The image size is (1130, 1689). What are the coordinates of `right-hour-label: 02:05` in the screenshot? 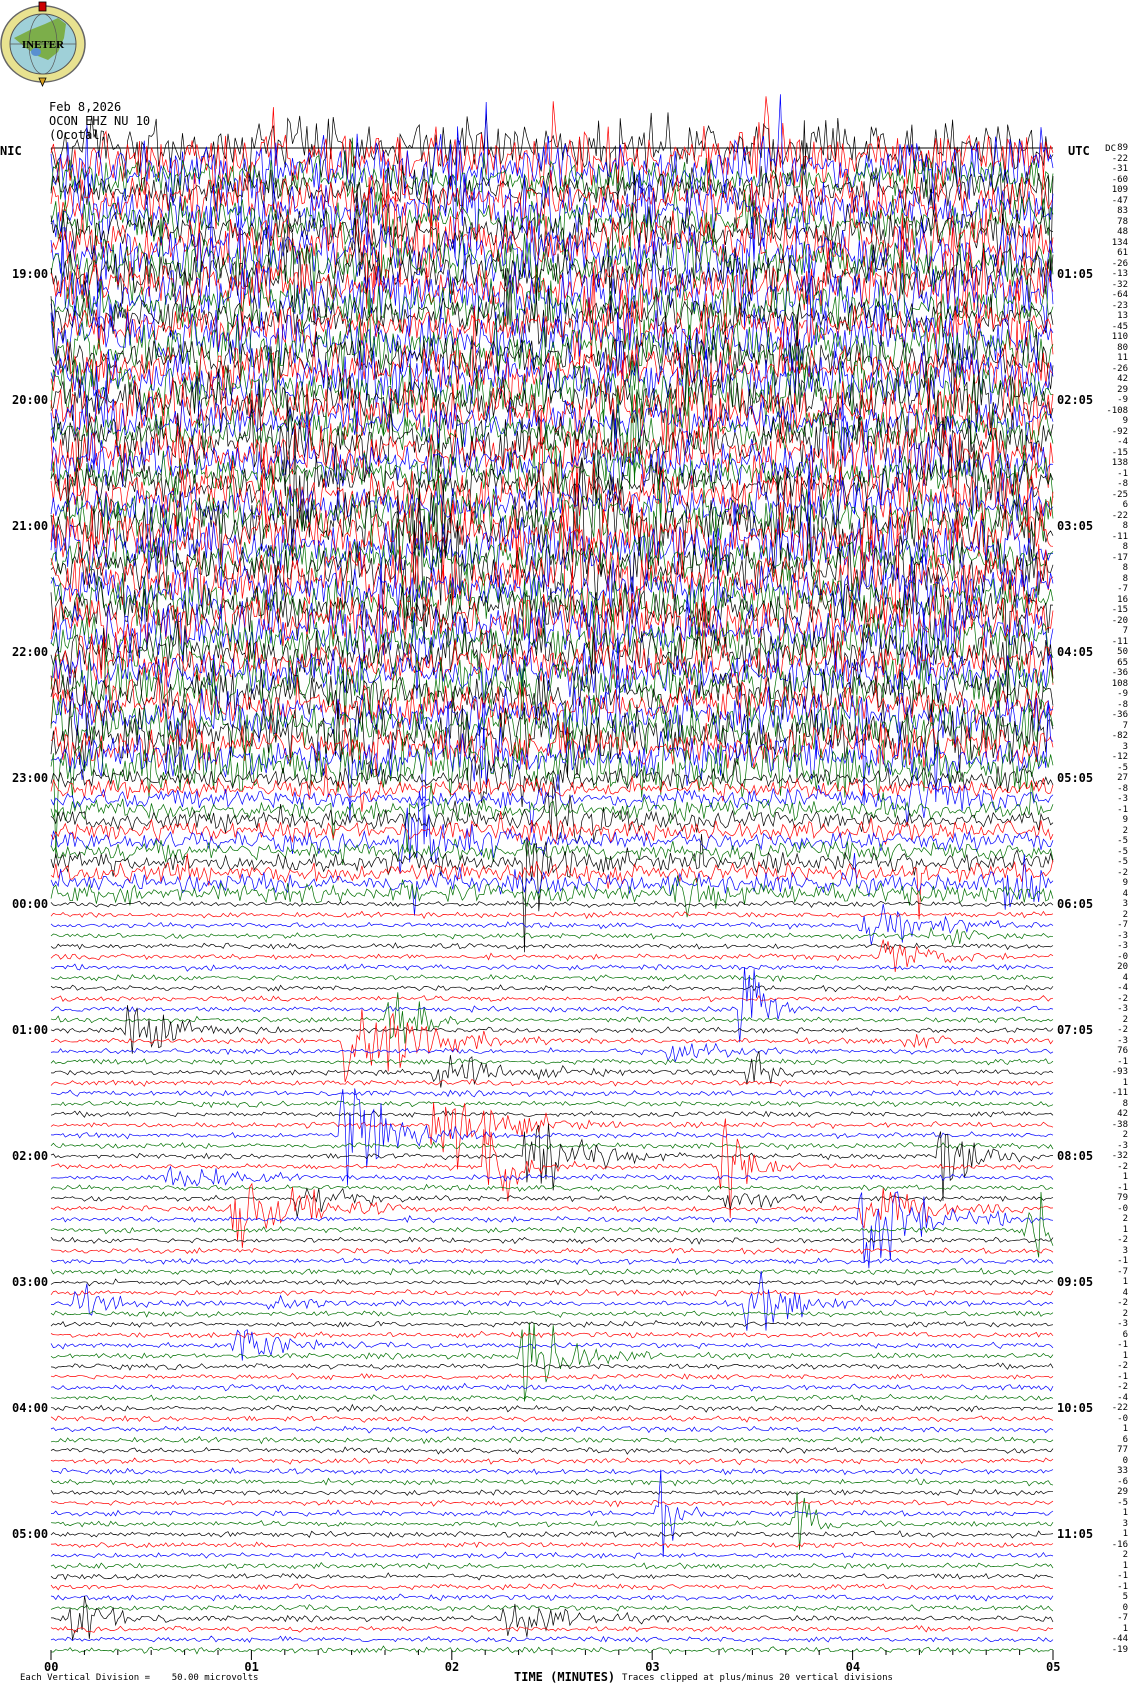 It's located at (1075, 400).